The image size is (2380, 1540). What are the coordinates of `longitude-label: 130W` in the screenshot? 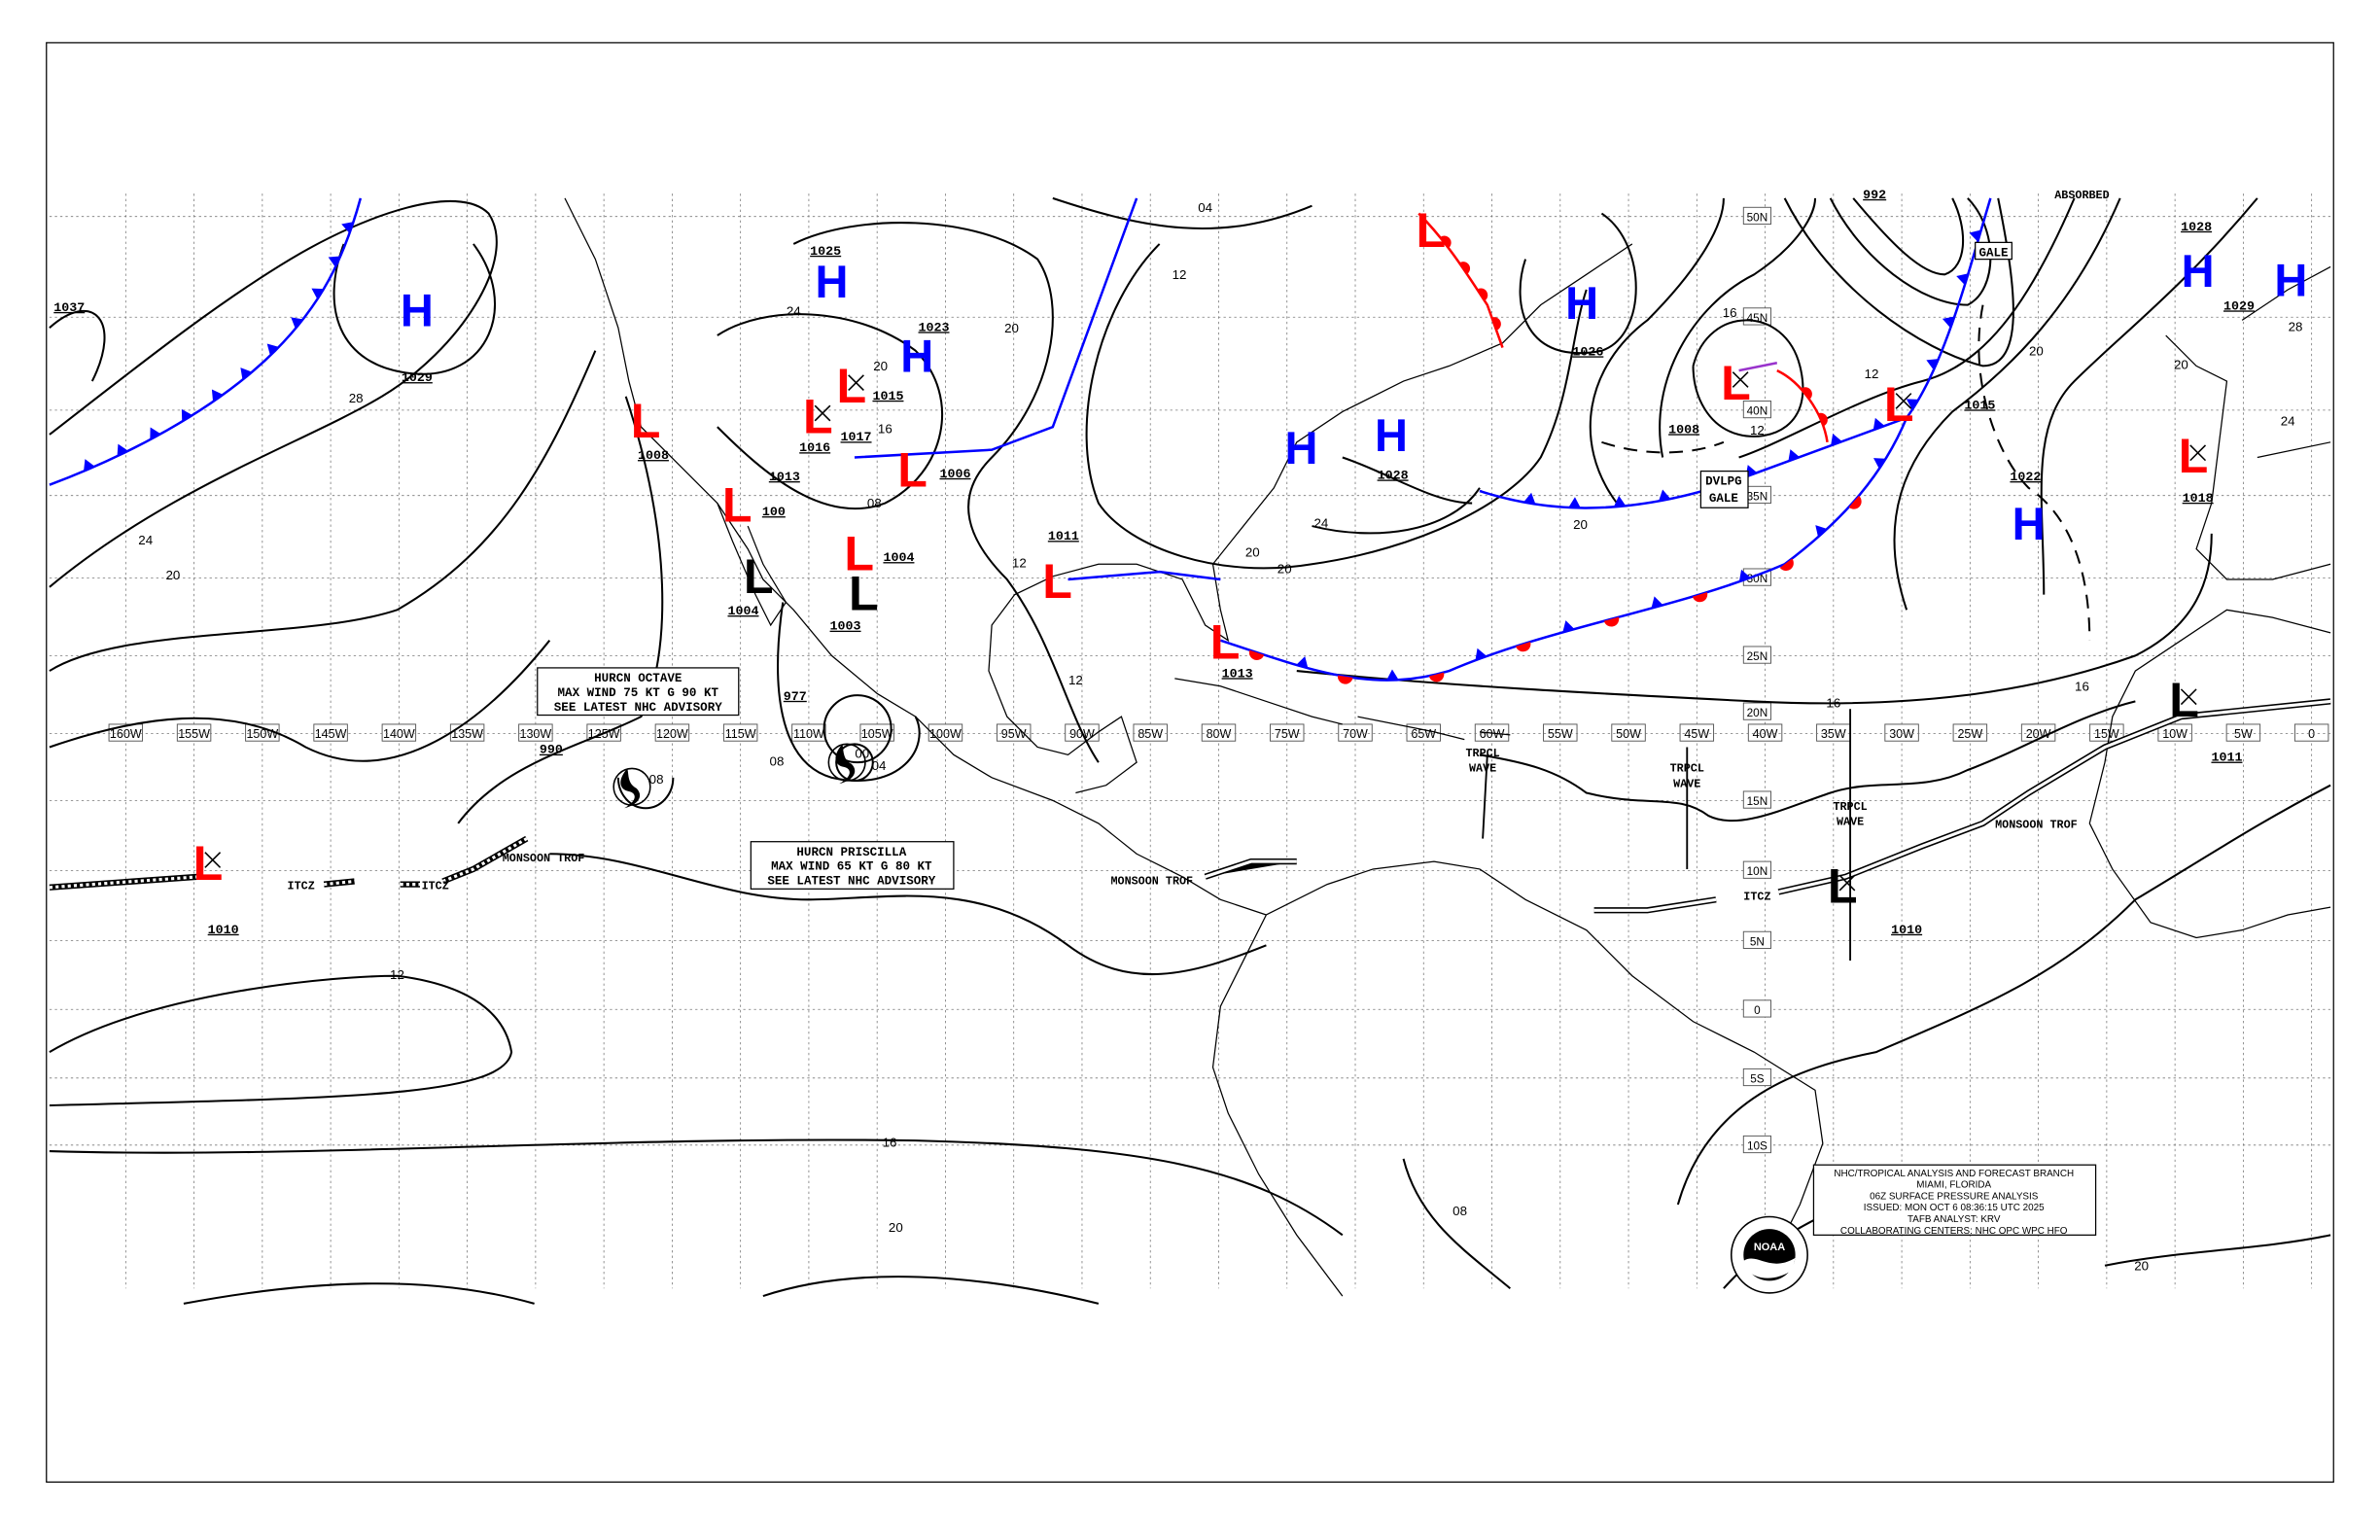 It's located at (536, 734).